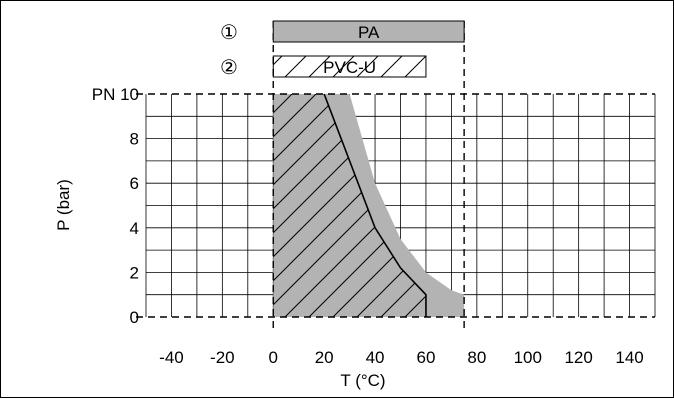 This screenshot has width=674, height=399. I want to click on legend-label: PA, so click(369, 32).